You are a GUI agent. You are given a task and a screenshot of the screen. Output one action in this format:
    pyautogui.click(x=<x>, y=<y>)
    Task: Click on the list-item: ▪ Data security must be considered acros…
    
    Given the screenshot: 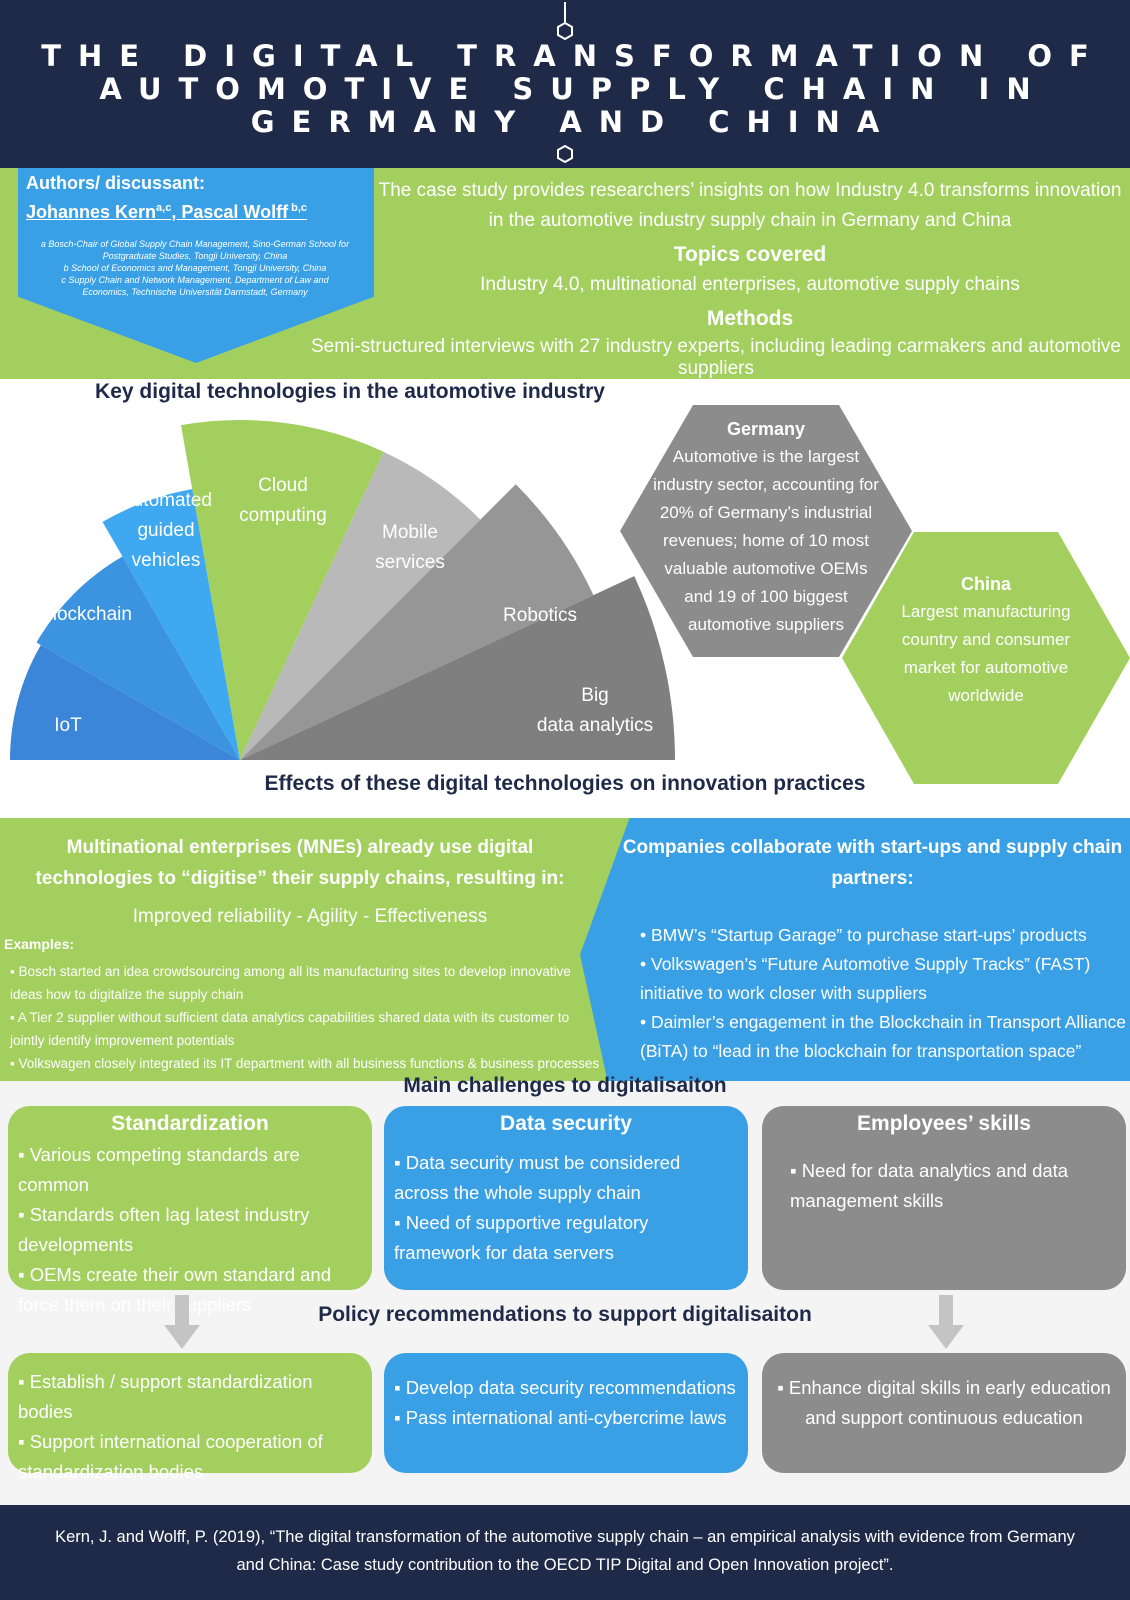 What is the action you would take?
    pyautogui.click(x=537, y=1177)
    